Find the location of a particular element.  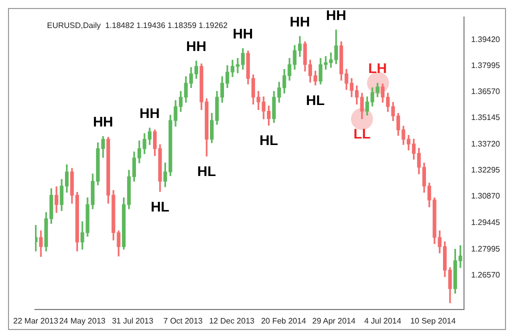

x-tick-label: 24 May 2013 is located at coordinates (82, 321).